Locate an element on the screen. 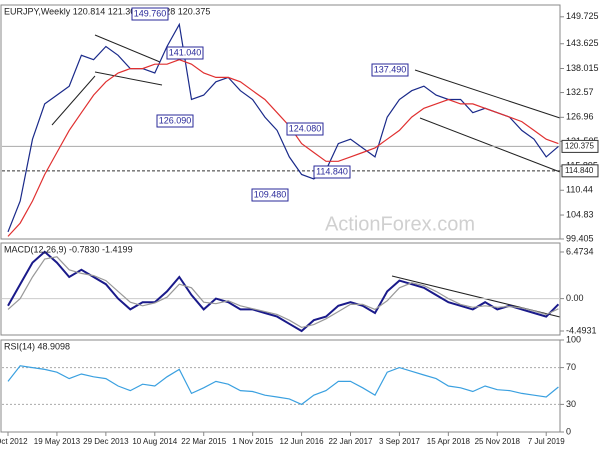 The width and height of the screenshot is (600, 450). y-tick-label: 30 is located at coordinates (571, 404).